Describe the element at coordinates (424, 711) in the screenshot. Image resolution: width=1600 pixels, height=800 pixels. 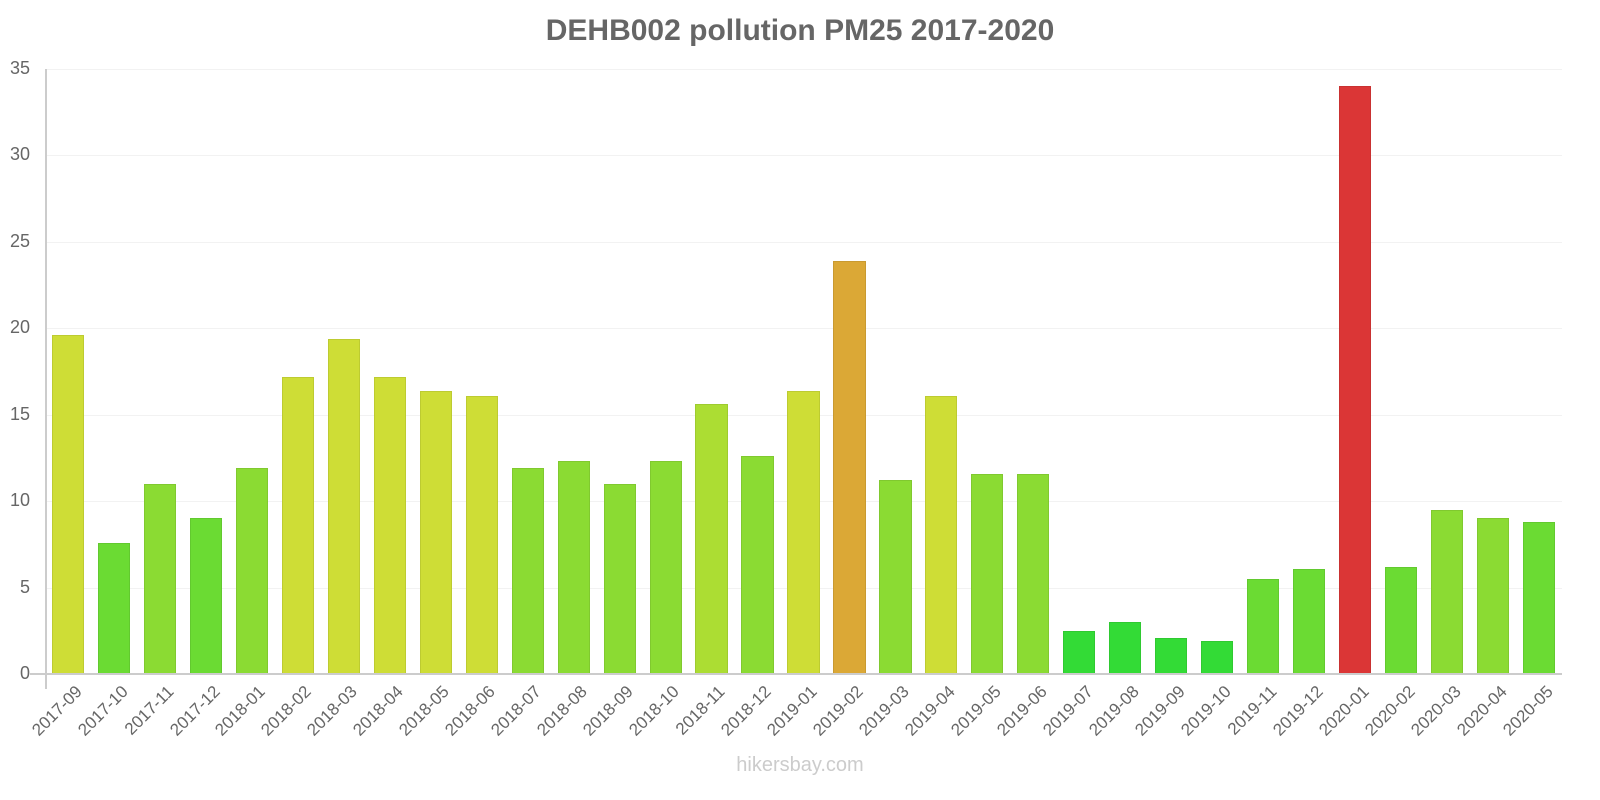
I see `x-tick-label: 2018-05` at that location.